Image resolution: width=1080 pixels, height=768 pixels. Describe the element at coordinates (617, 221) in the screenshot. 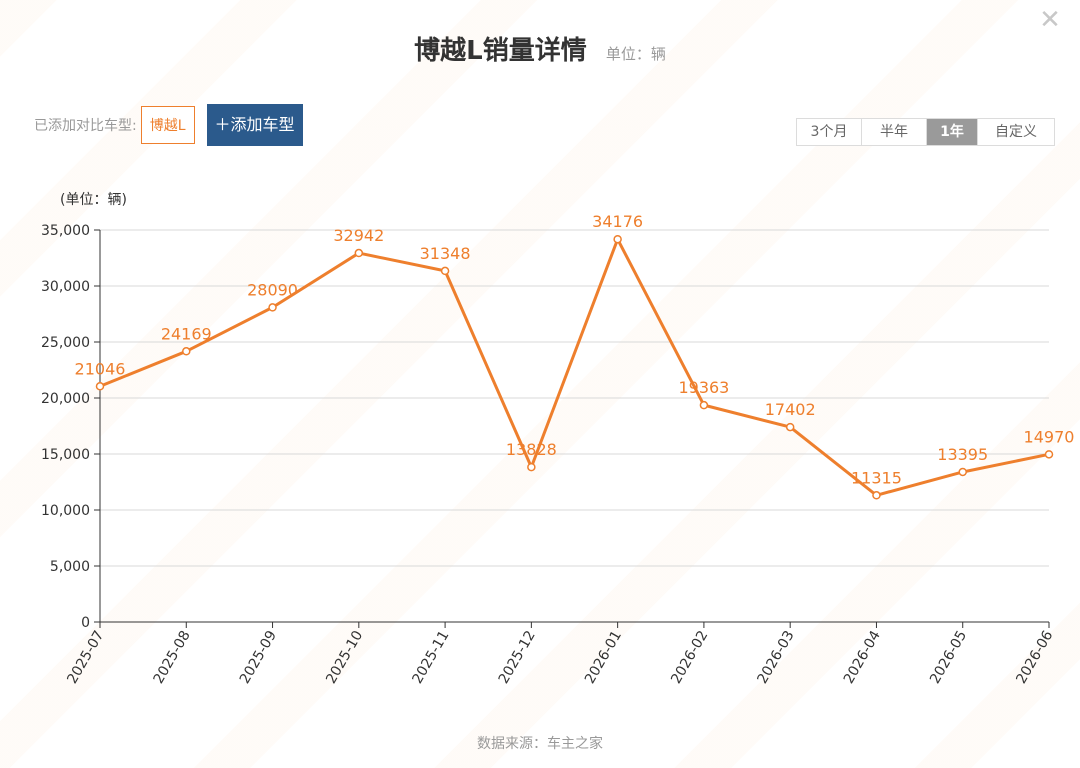

I see `data-label: 34176` at that location.